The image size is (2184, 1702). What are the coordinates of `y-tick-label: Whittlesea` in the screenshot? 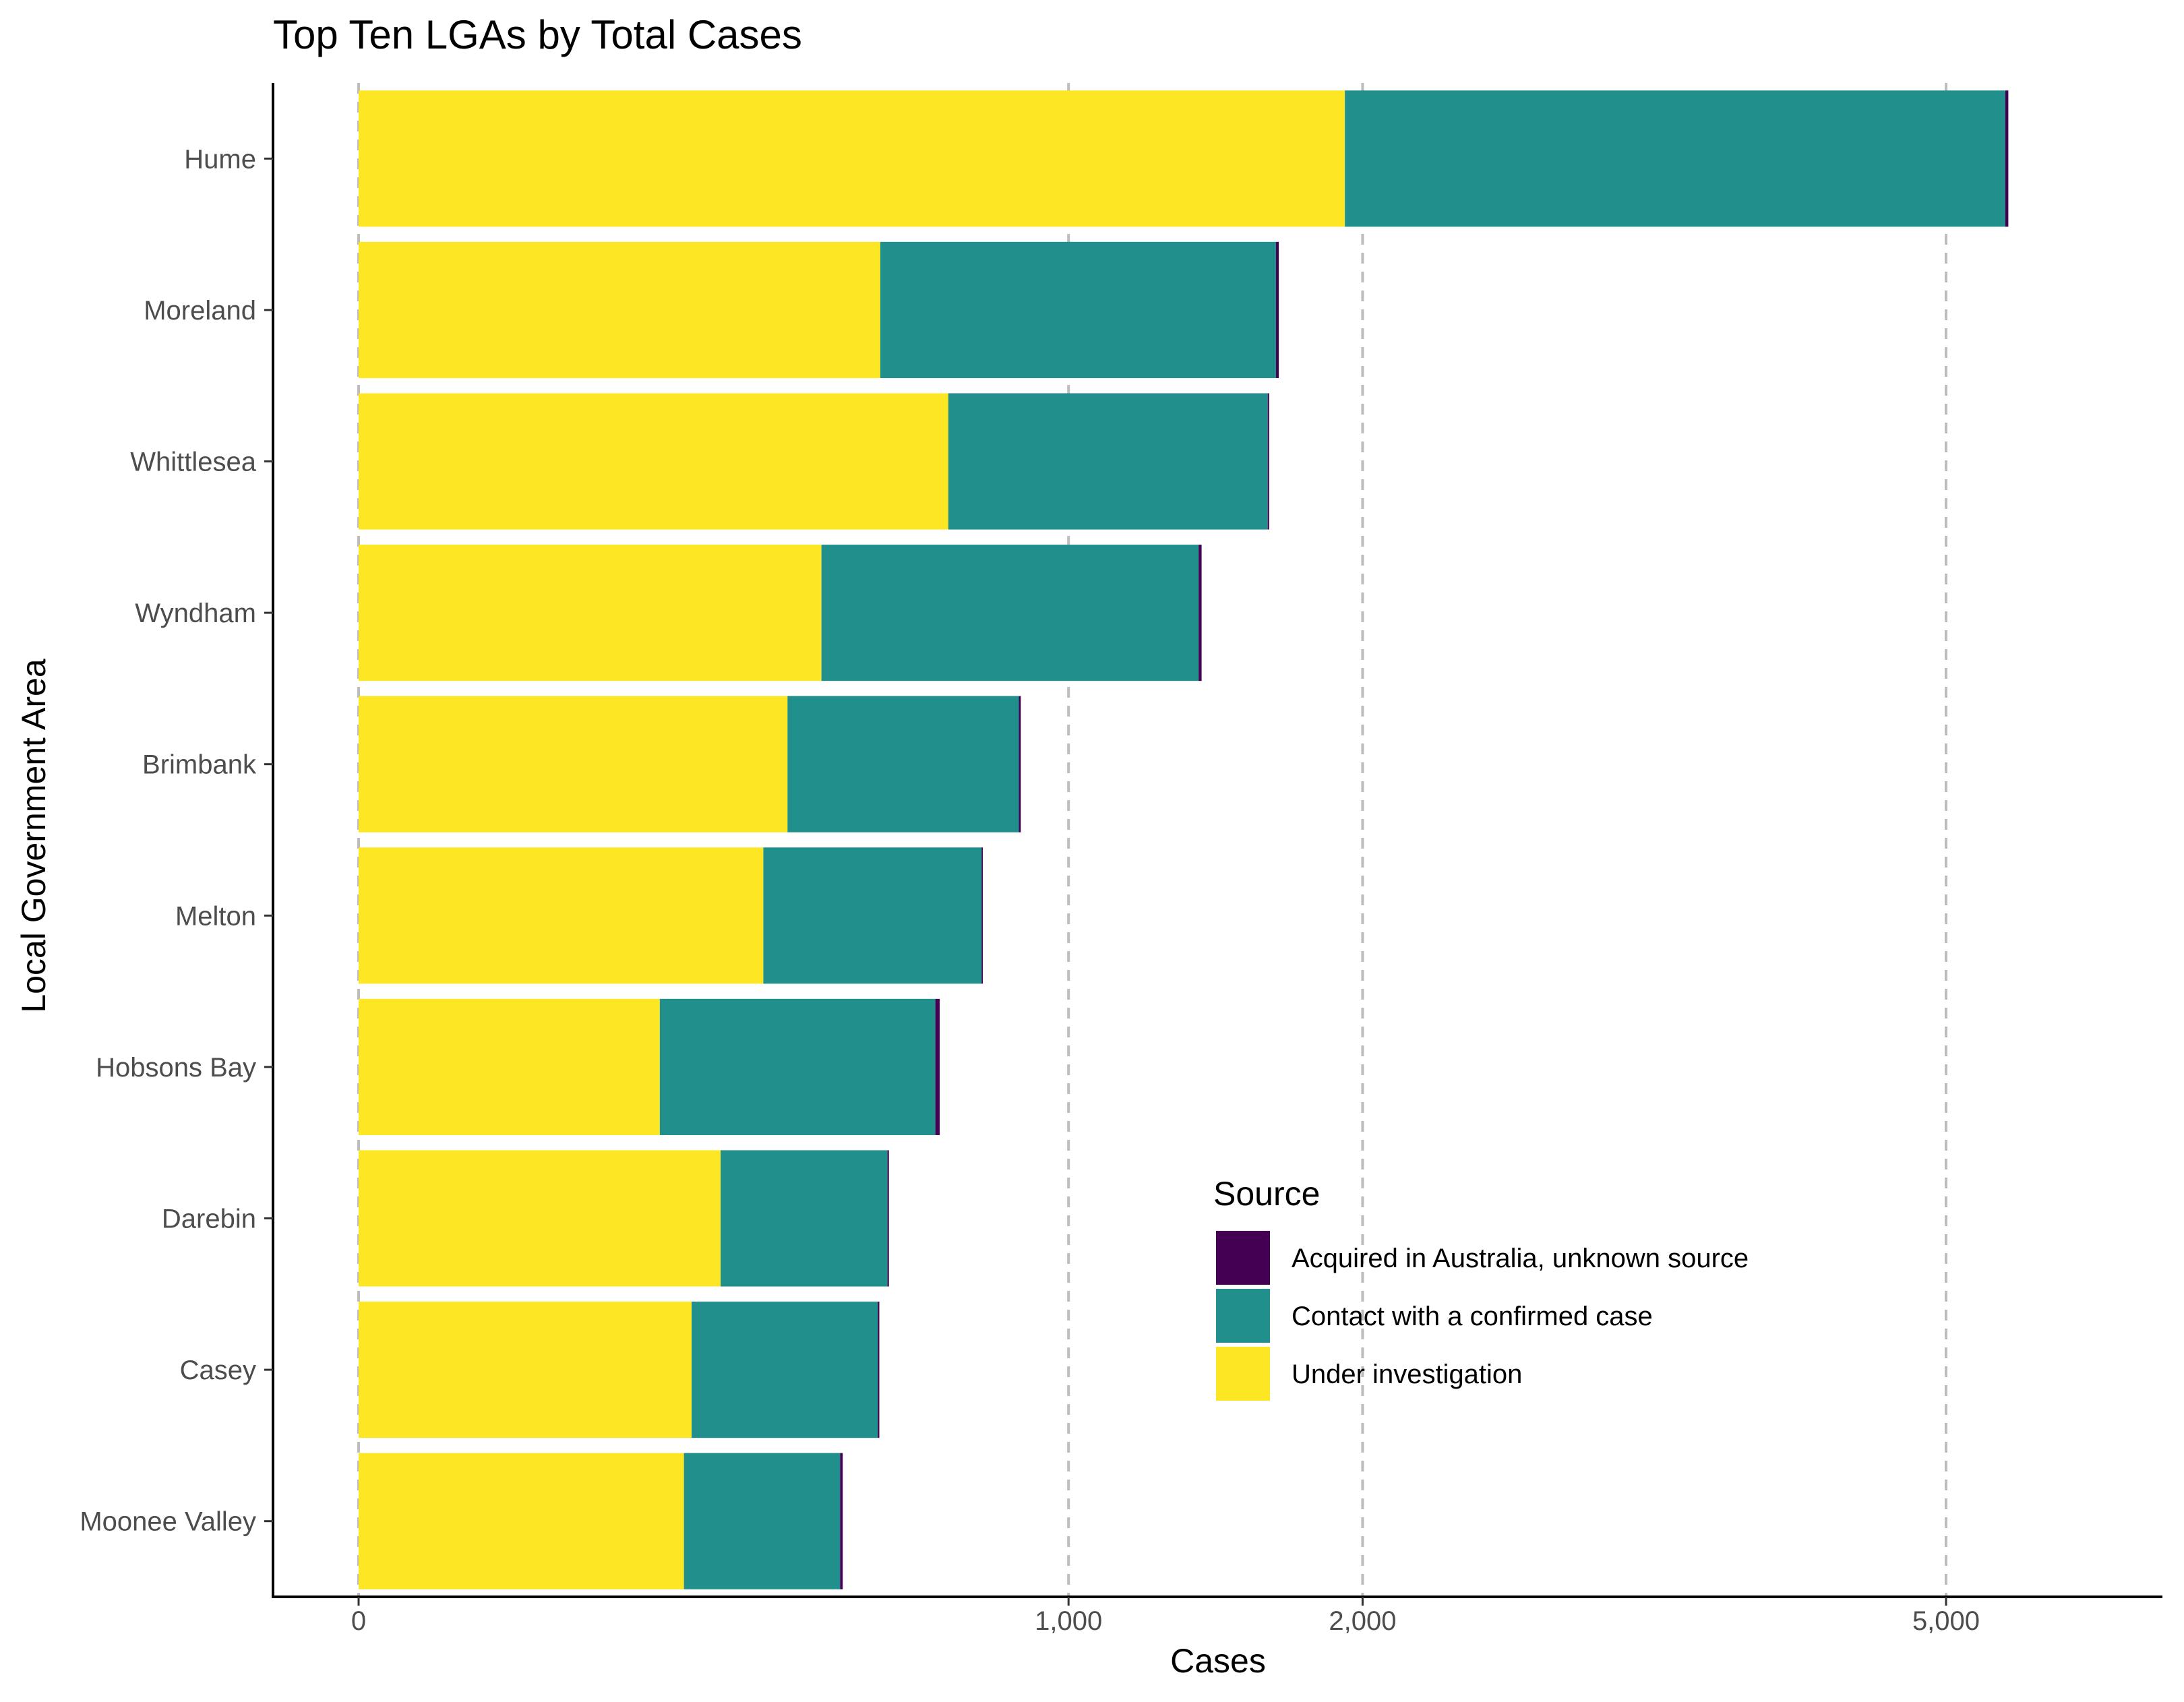 It's located at (193, 463).